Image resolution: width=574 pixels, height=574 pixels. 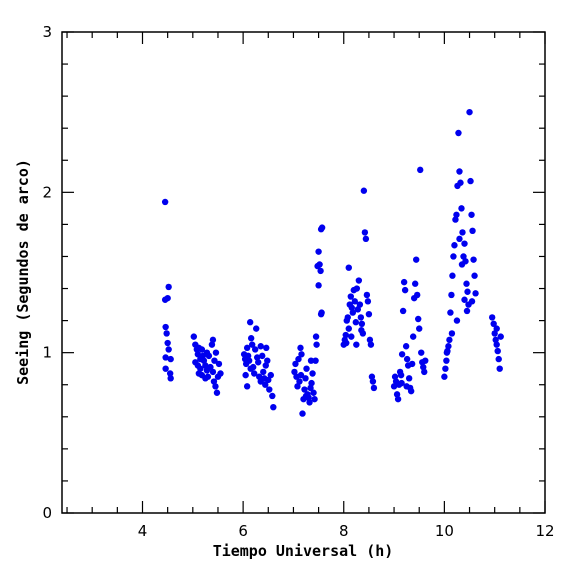 I want to click on x-tick-label: 10, so click(x=444, y=531).